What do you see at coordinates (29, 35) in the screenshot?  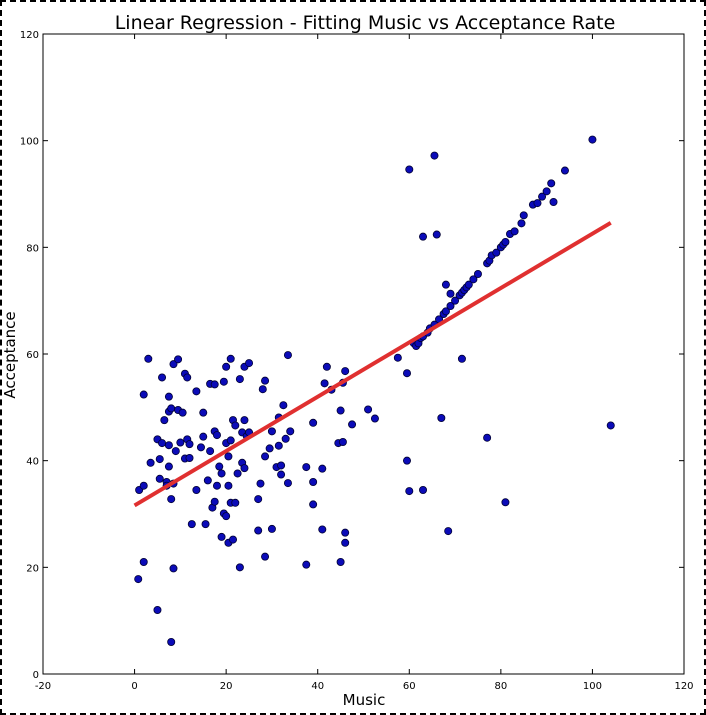 I see `y-tick-label: 120` at bounding box center [29, 35].